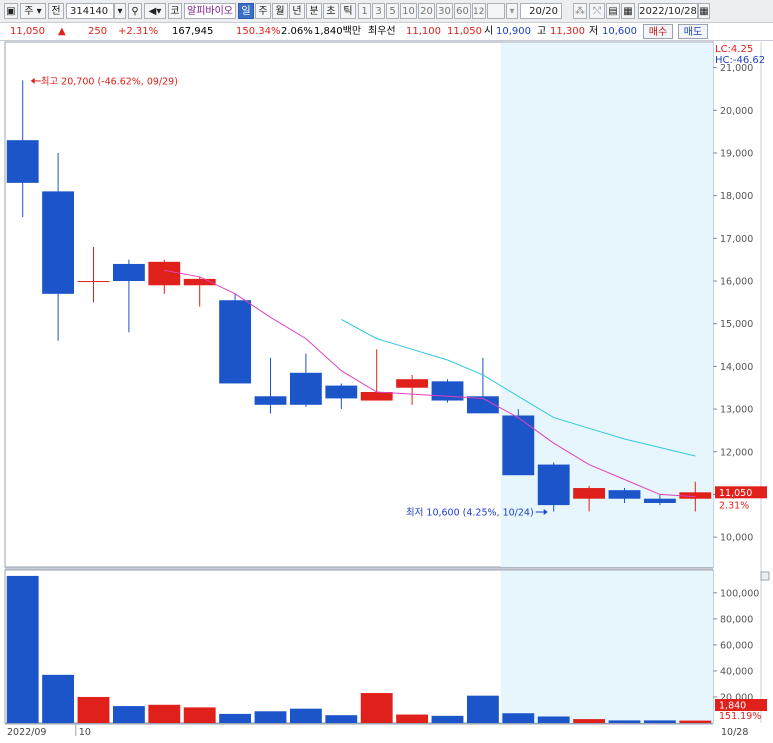 Image resolution: width=773 pixels, height=743 pixels. I want to click on price-change-rate: +2.31%, so click(138, 31).